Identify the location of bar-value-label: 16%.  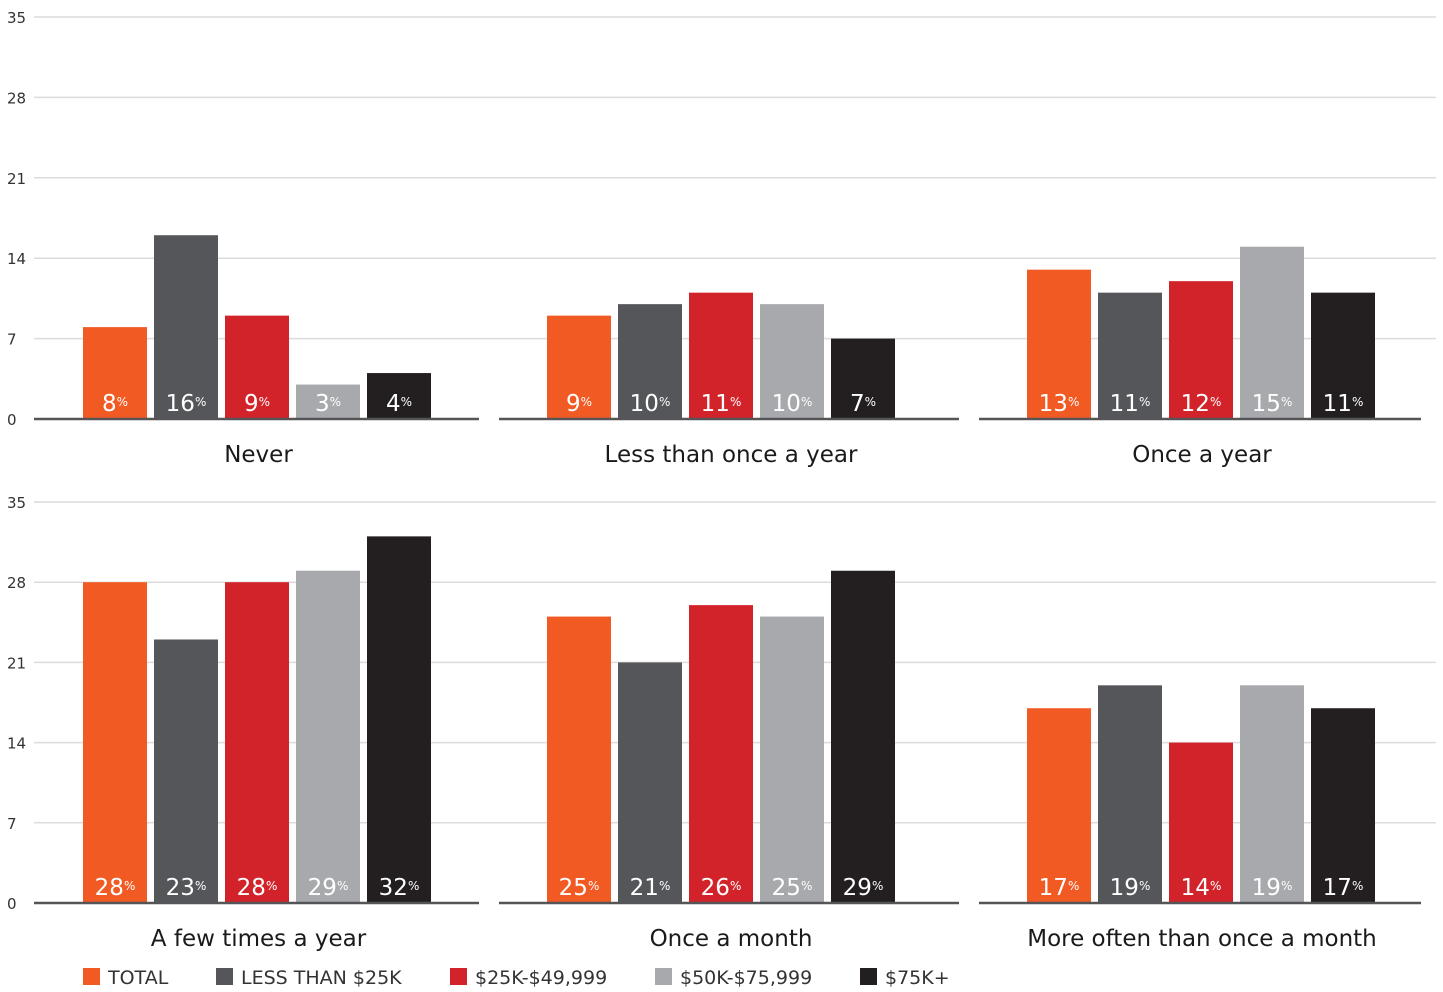
(186, 404).